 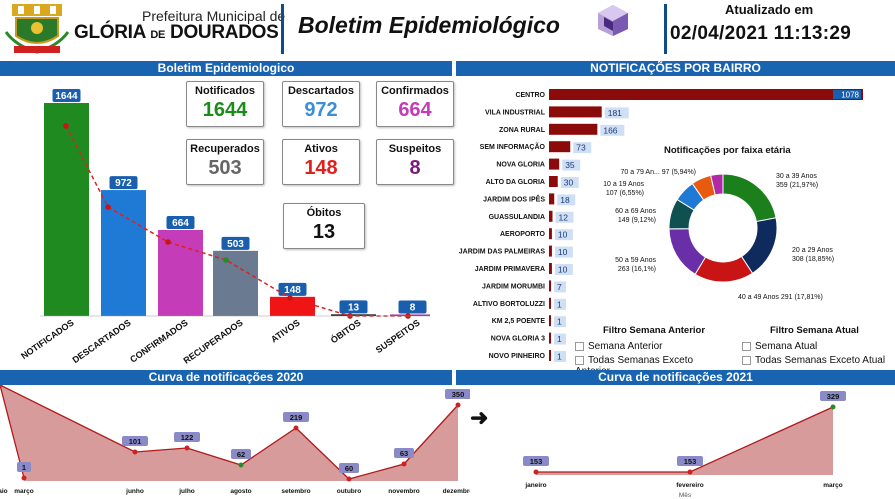 What do you see at coordinates (637, 220) in the screenshot?
I see `donut-label: 149 (9,12%)` at bounding box center [637, 220].